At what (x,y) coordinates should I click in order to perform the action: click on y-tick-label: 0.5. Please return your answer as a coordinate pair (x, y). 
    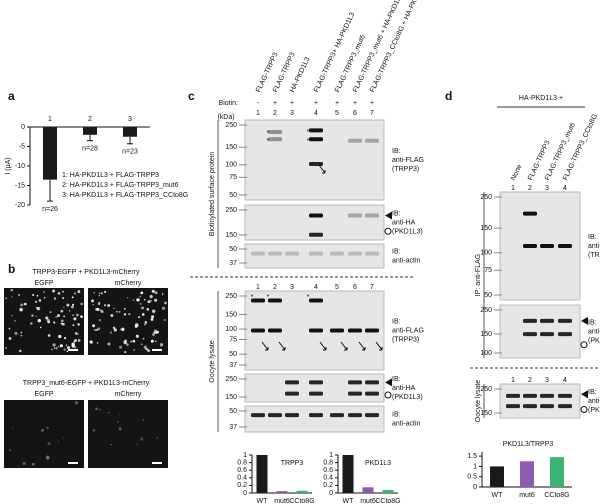
    Looking at the image, I should click on (472, 477).